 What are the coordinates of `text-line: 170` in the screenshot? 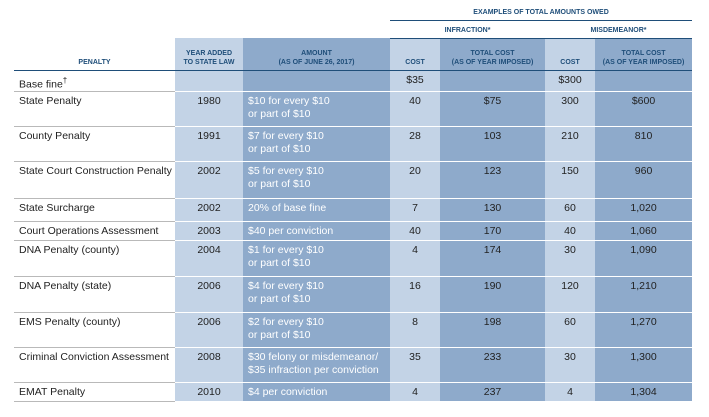 It's located at (492, 231).